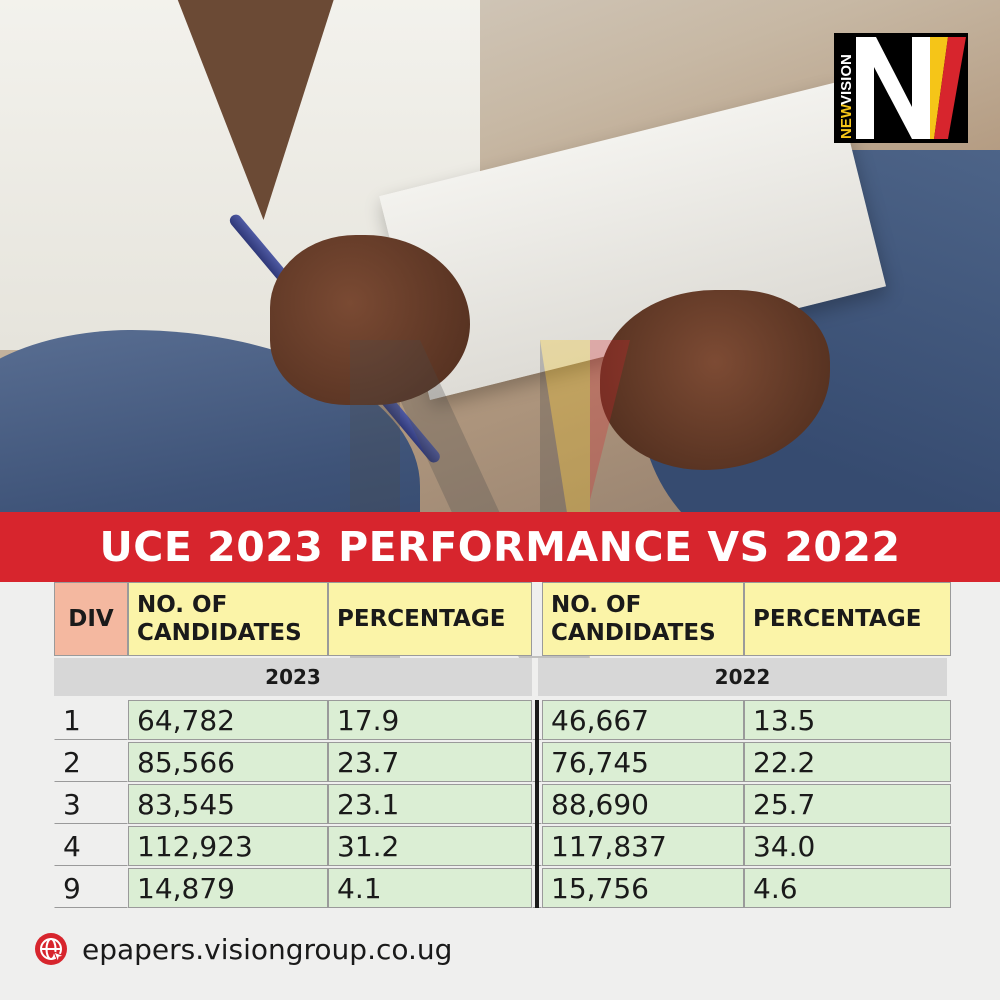 This screenshot has width=1000, height=1000. What do you see at coordinates (228, 762) in the screenshot?
I see `cell-candidates-2023: 85,566` at bounding box center [228, 762].